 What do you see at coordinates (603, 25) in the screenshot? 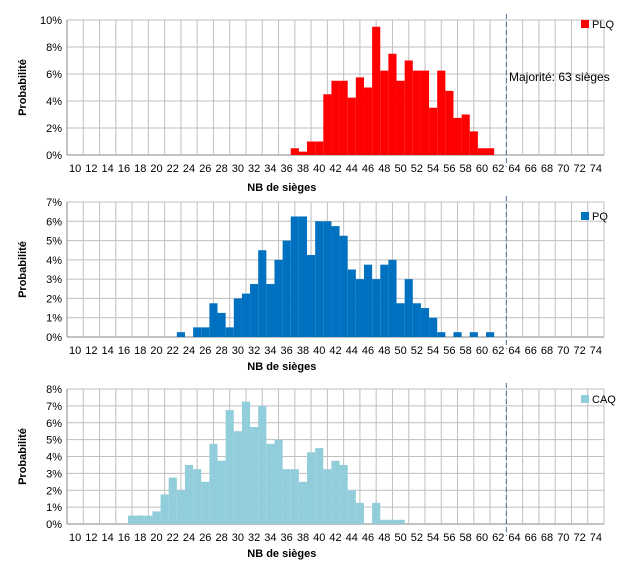
I see `legend-label: PLQ` at bounding box center [603, 25].